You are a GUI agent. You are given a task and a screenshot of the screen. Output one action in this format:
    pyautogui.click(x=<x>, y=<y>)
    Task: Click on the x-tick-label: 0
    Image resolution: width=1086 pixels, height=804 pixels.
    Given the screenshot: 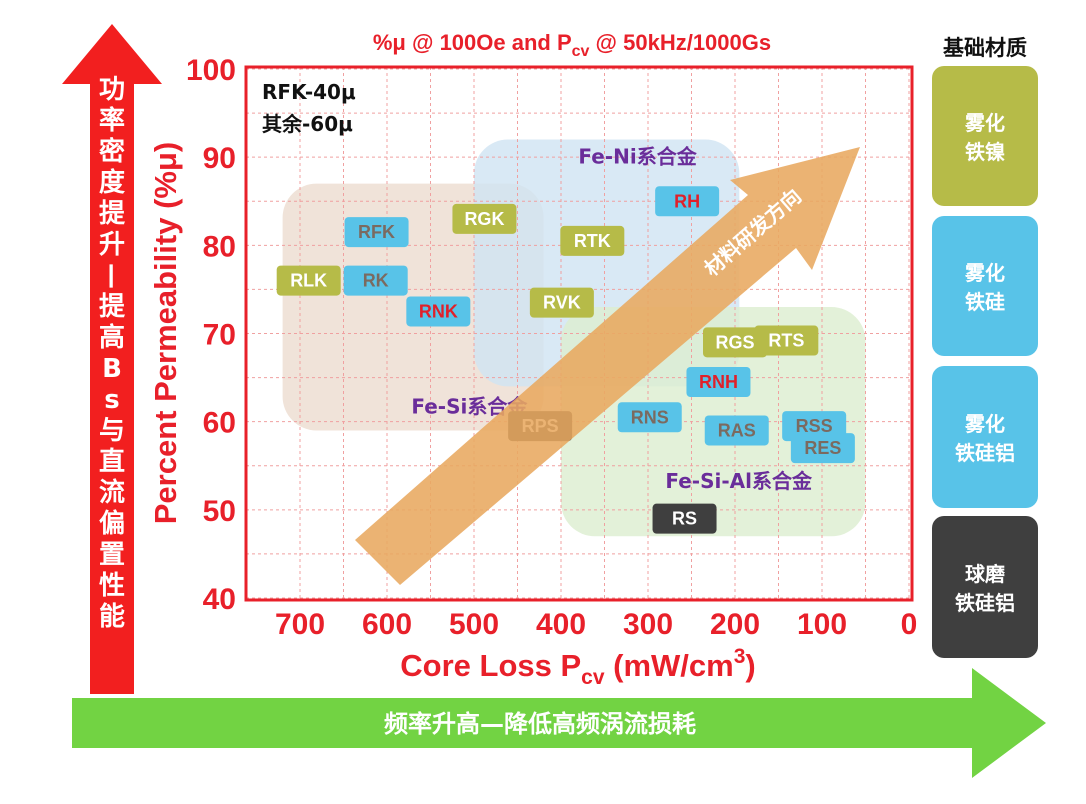 What is the action you would take?
    pyautogui.click(x=909, y=624)
    